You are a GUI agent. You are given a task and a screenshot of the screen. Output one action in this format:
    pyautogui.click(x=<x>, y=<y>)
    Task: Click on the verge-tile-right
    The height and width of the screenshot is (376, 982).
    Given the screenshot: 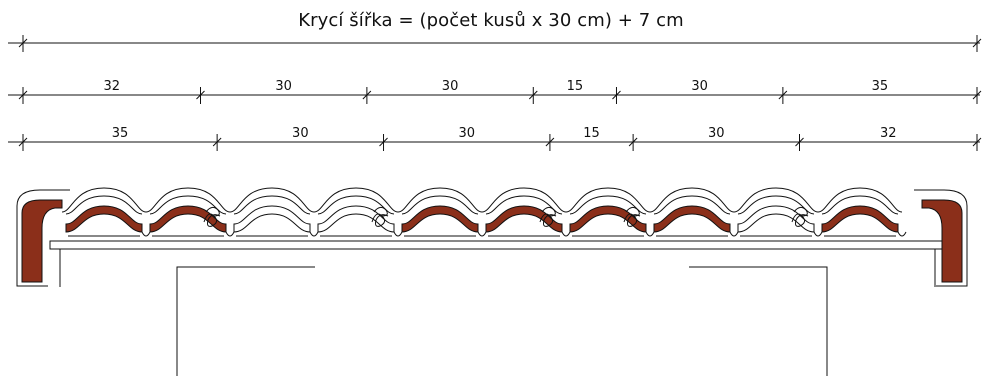 What is the action you would take?
    pyautogui.click(x=941, y=238)
    